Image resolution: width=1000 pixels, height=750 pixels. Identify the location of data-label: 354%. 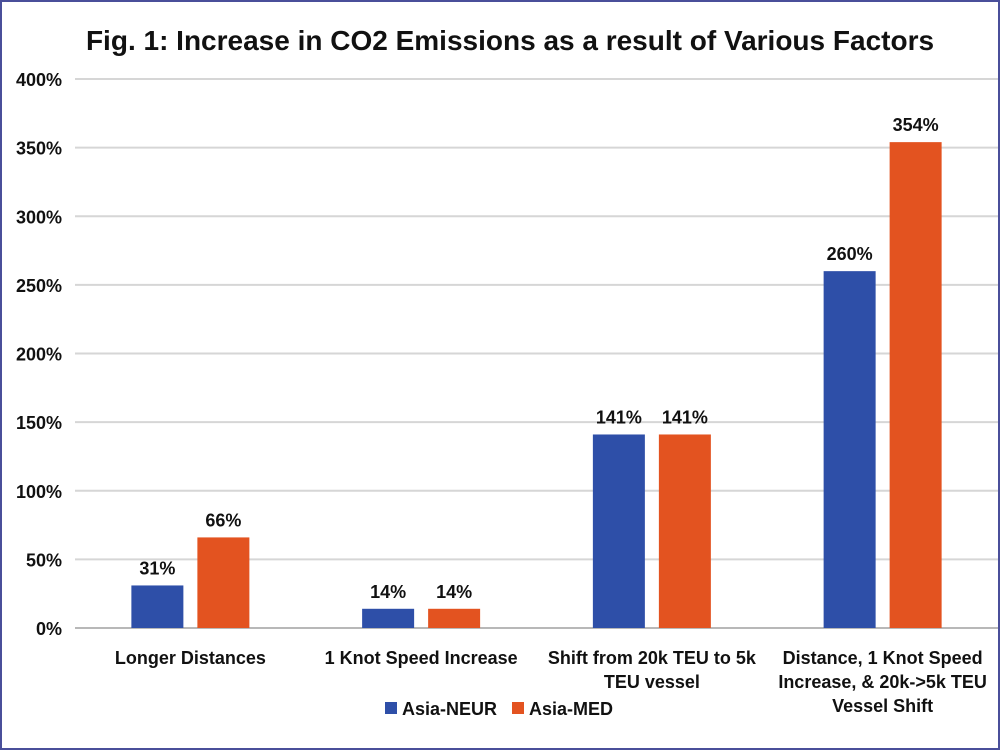
(916, 125).